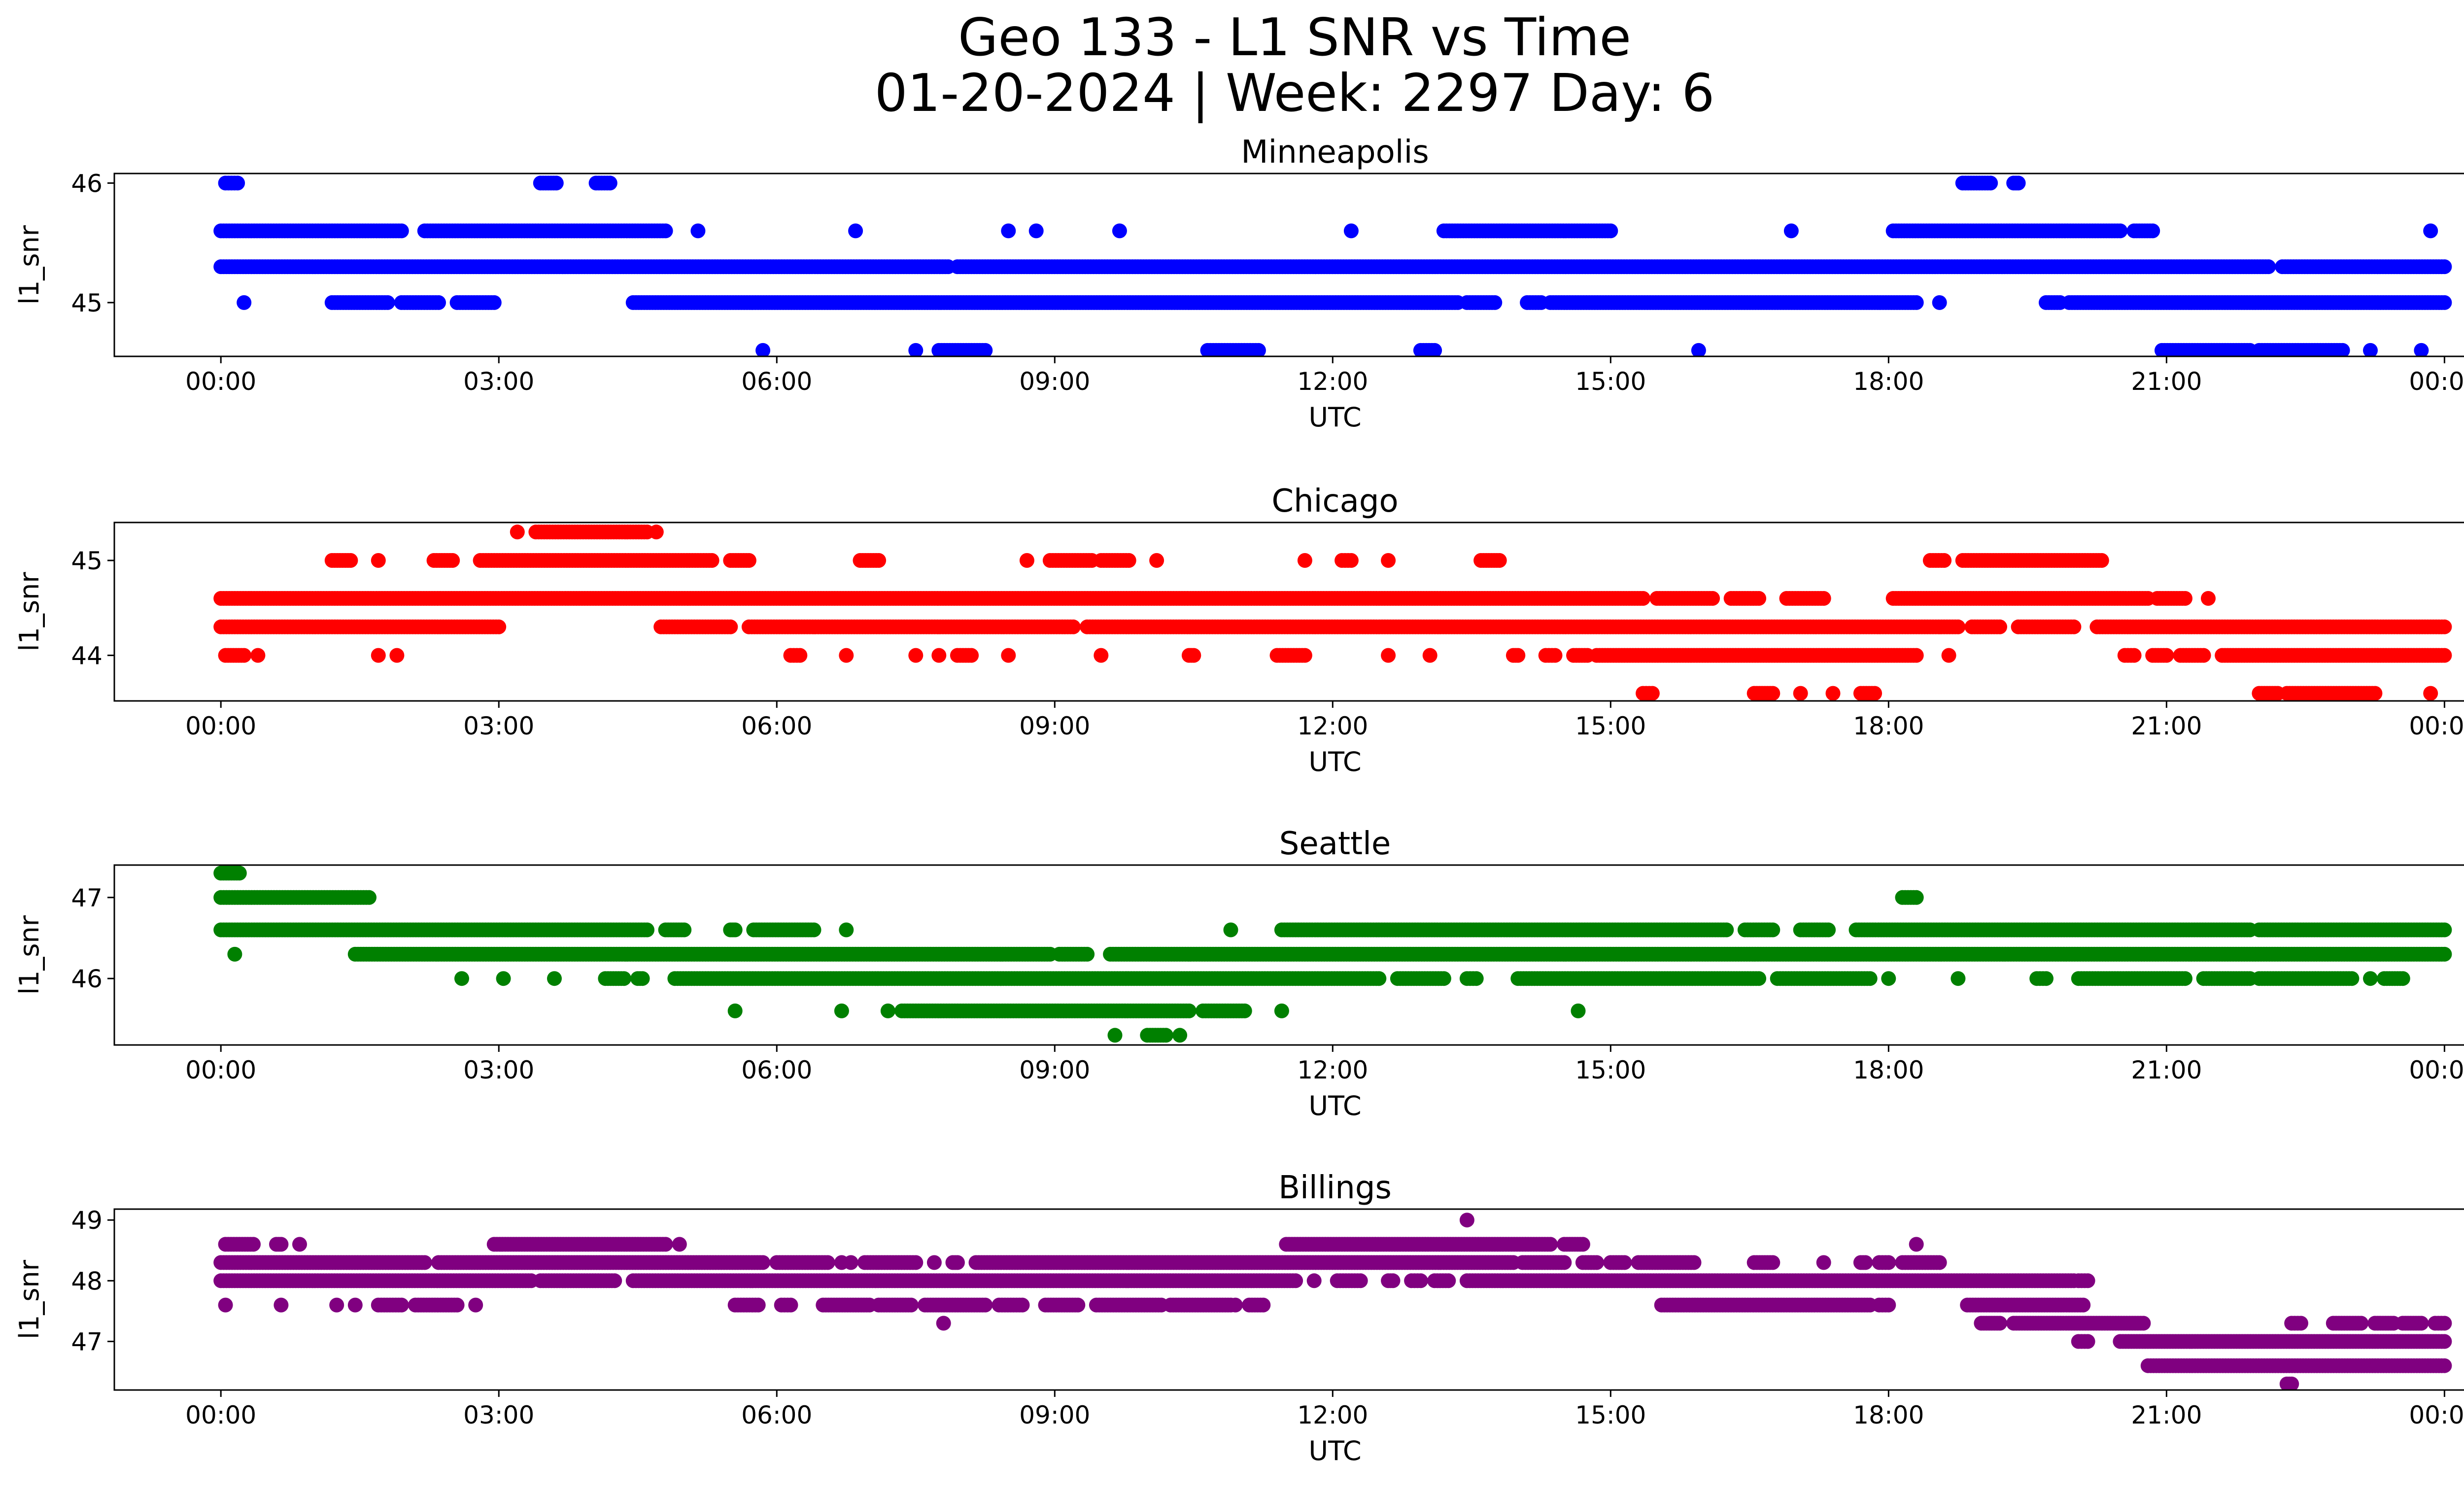  Describe the element at coordinates (1332, 954) in the screenshot. I see `seattle-points` at that location.